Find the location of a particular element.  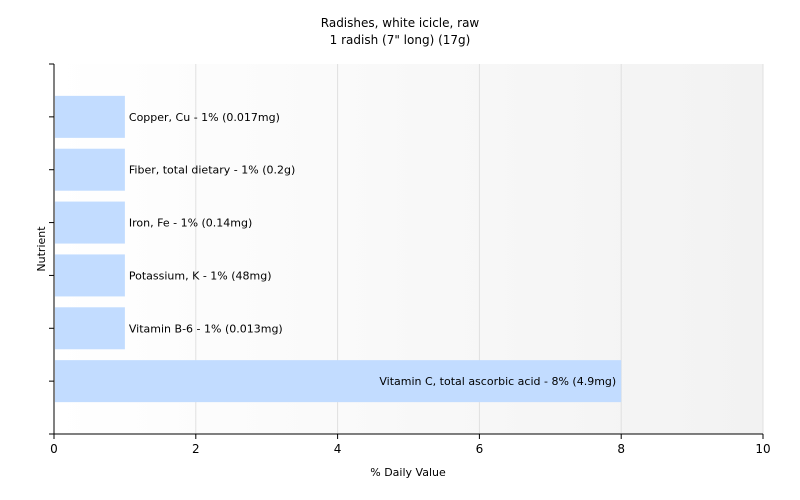

y-axis-label: Nutrient is located at coordinates (41, 249).